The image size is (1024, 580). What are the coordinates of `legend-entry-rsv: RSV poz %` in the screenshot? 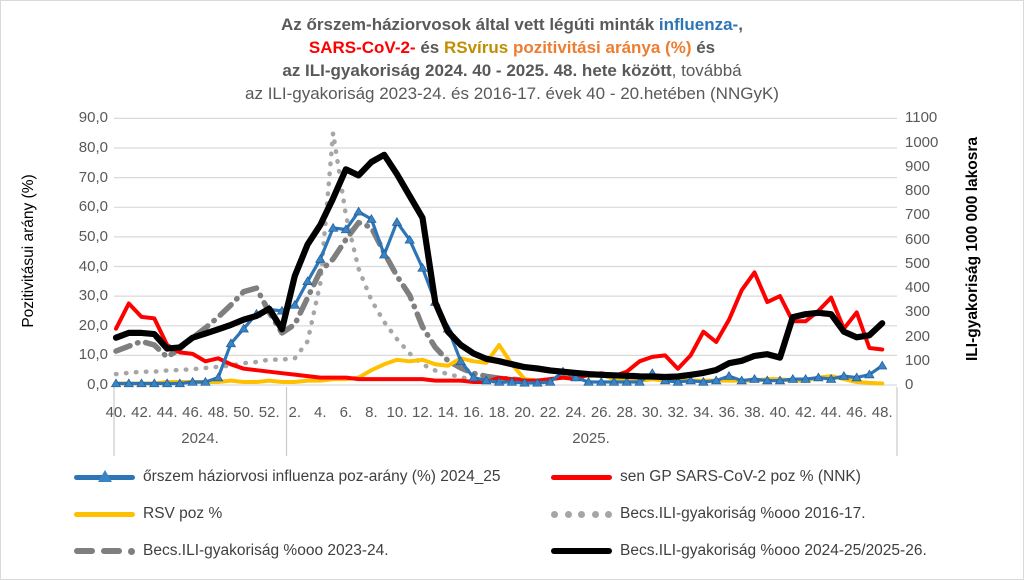 It's located at (312, 514).